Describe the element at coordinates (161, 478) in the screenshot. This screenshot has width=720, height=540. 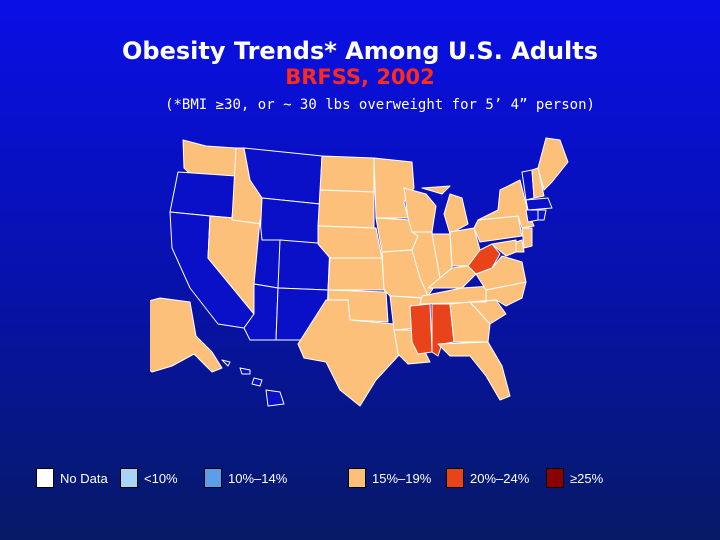
I see `legend-label-lt10: <10%` at that location.